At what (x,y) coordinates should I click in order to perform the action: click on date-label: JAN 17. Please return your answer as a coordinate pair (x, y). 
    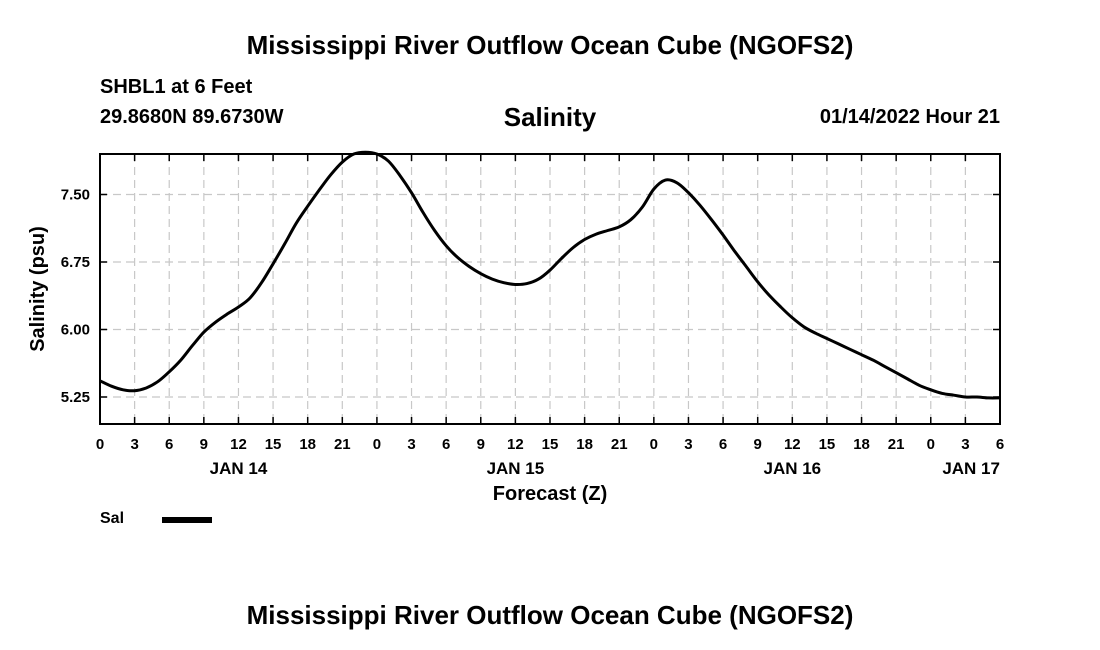
    Looking at the image, I should click on (971, 468).